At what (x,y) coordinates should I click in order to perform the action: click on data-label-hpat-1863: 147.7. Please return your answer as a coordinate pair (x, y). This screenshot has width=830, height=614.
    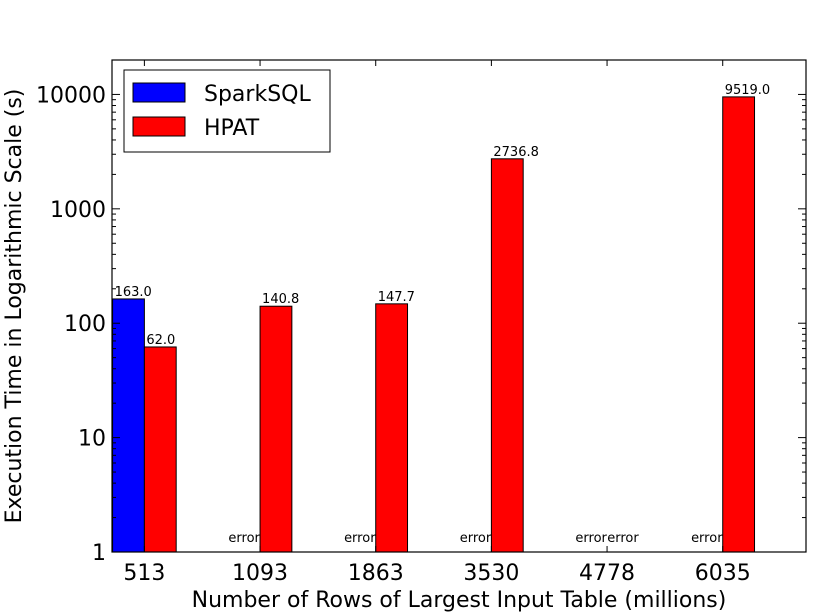
    Looking at the image, I should click on (396, 297).